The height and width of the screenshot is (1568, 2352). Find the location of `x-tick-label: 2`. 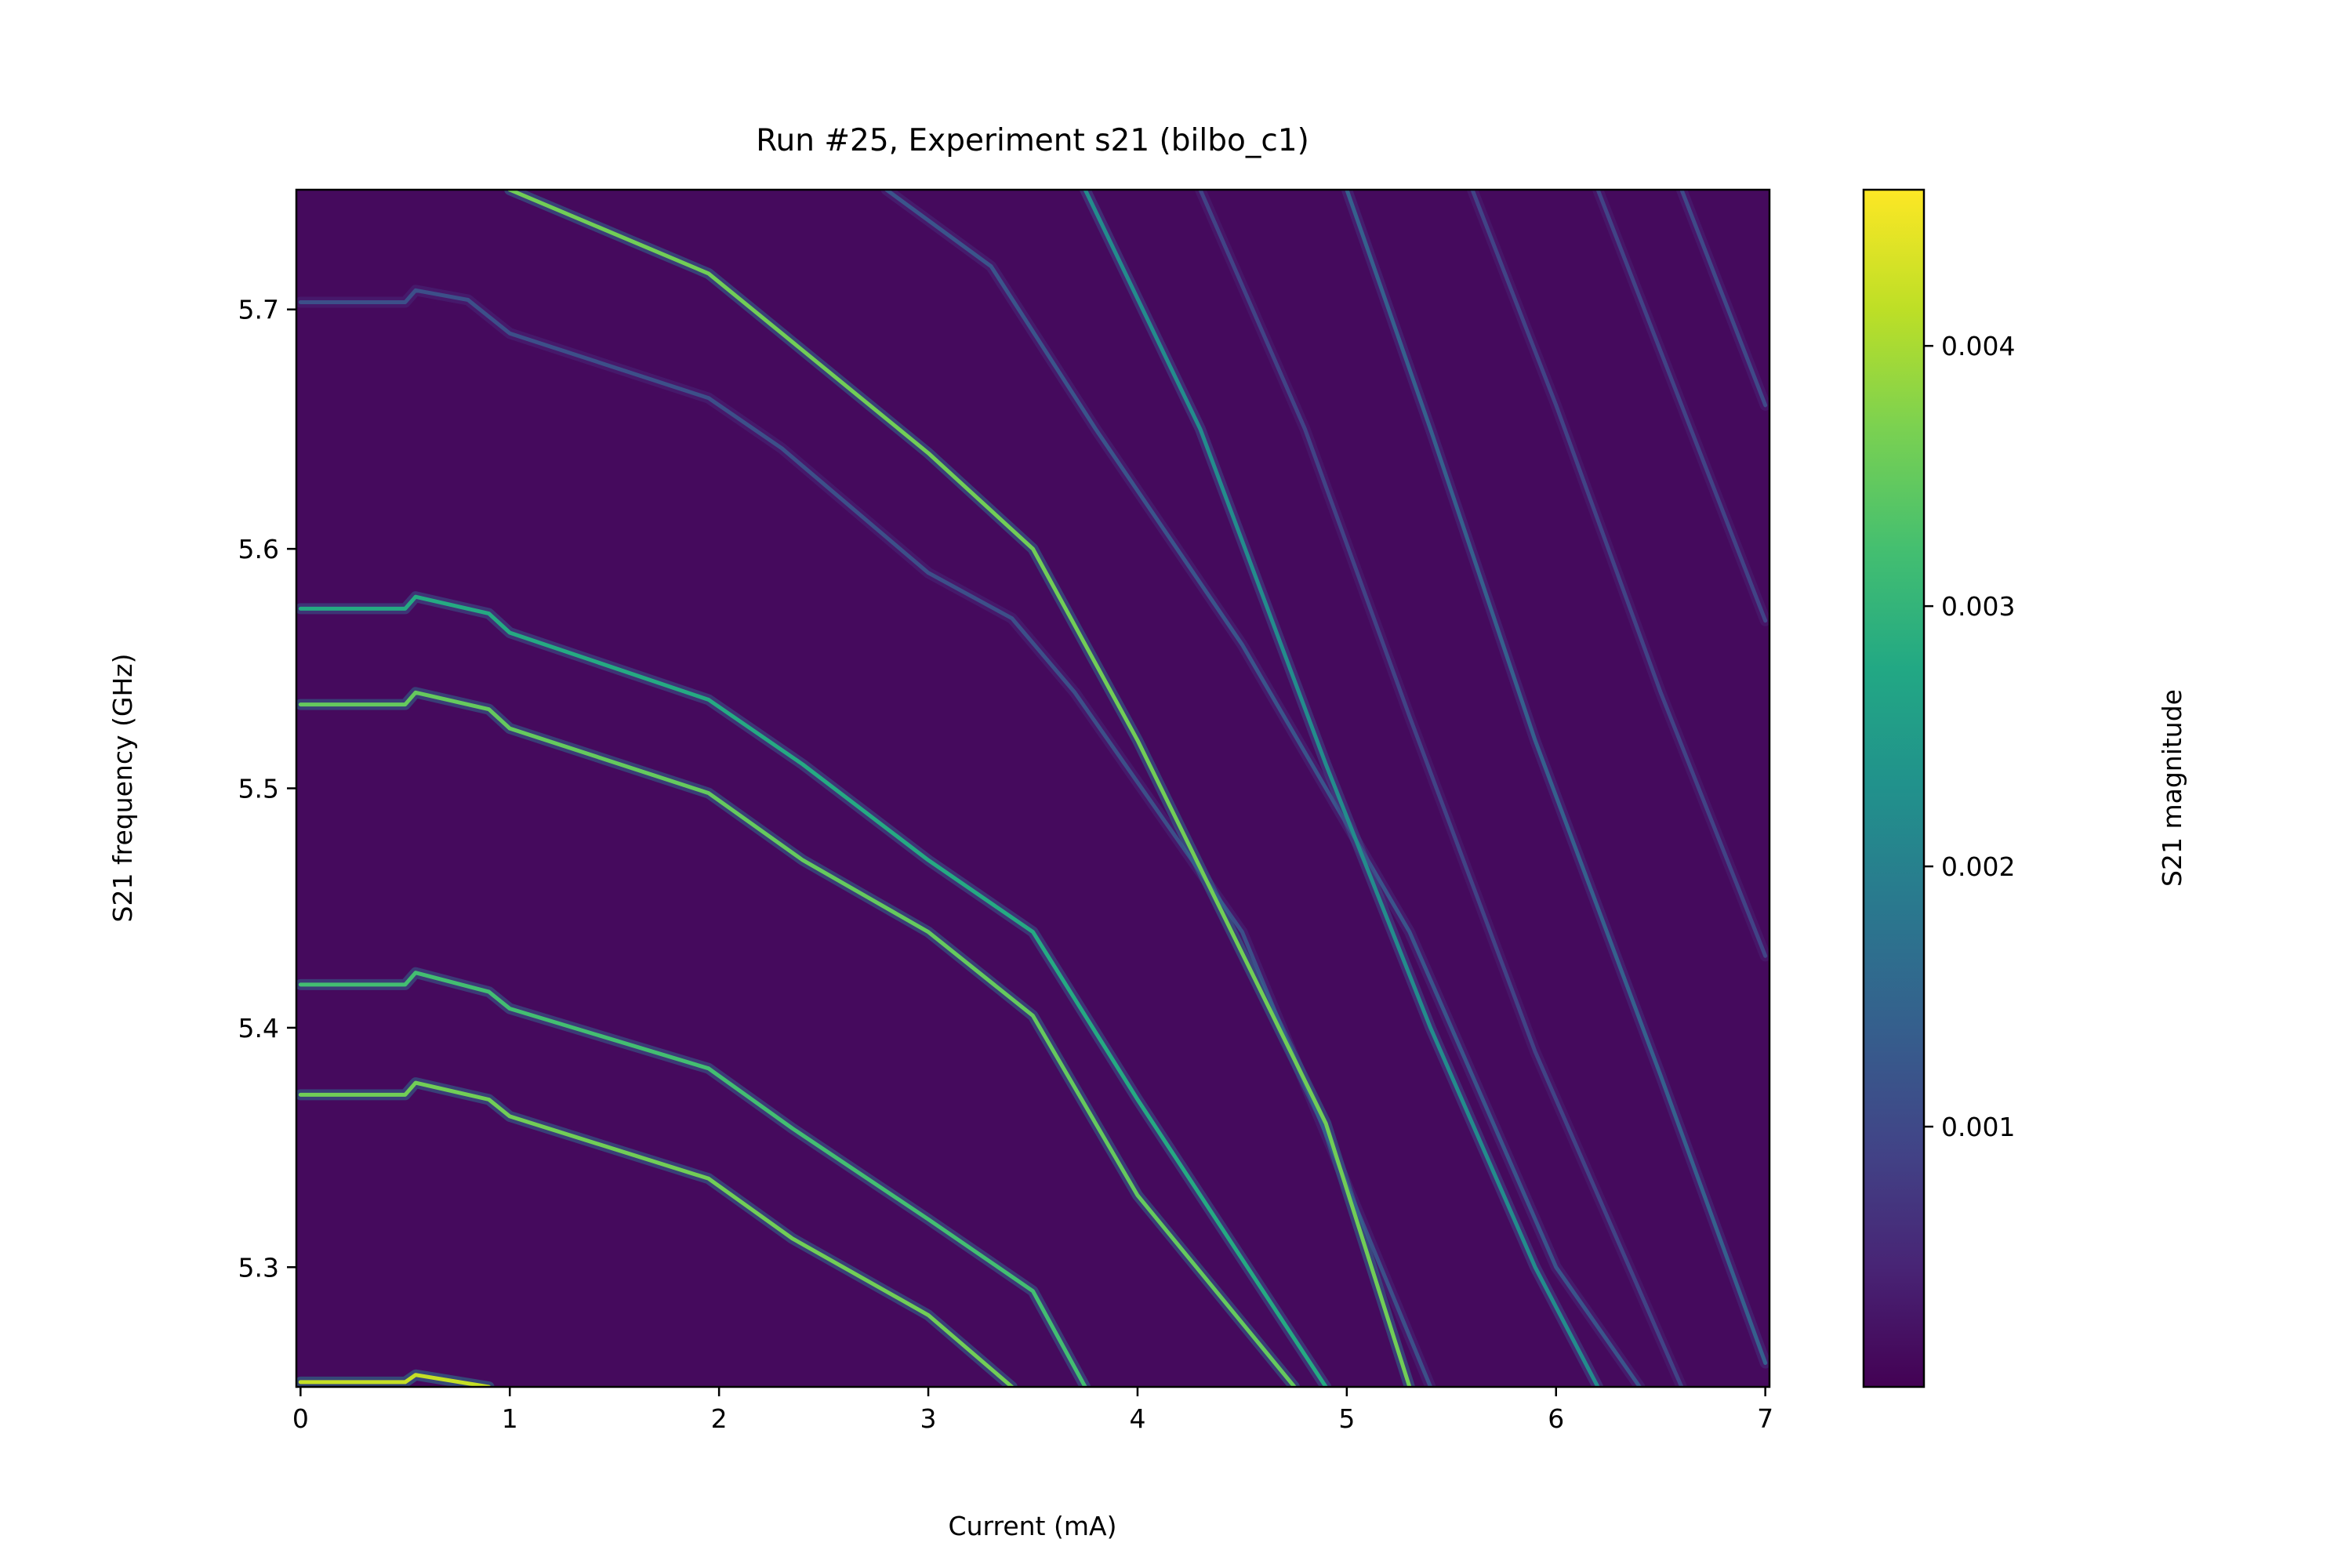

x-tick-label: 2 is located at coordinates (719, 1418).